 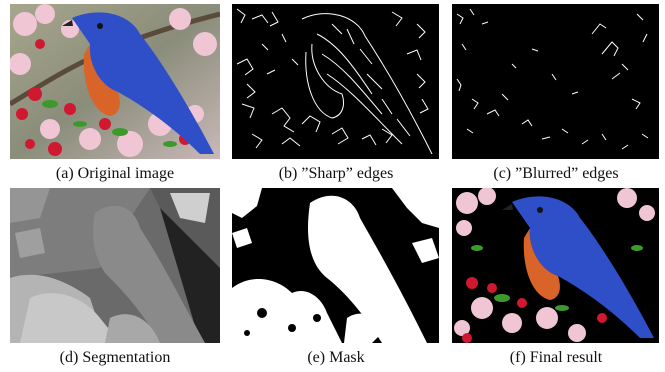 I want to click on grayscale-segmentation-icon, so click(x=115, y=265).